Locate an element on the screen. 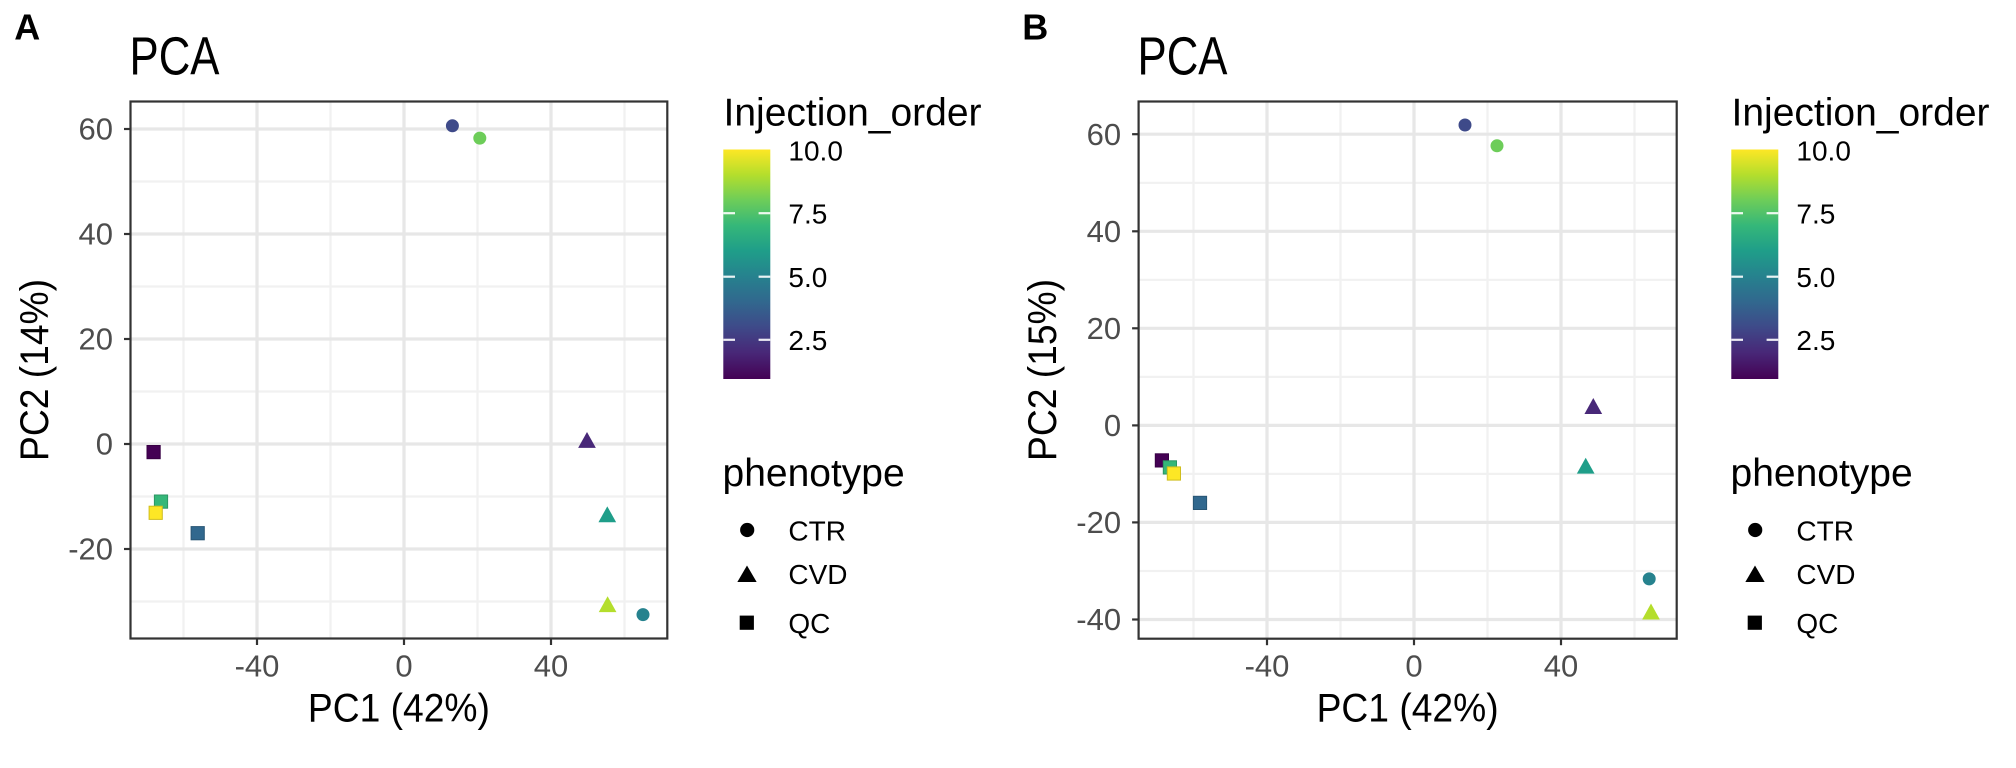  svg-text: PC2 (15%) is located at coordinates (1043, 370).